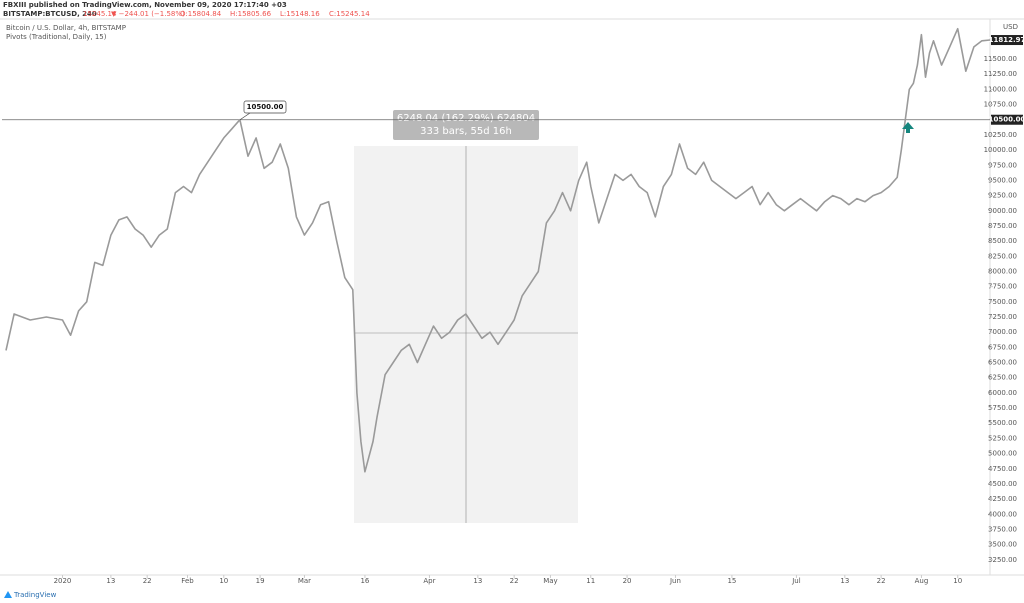 The width and height of the screenshot is (1024, 603). I want to click on arrow, so click(908, 127).